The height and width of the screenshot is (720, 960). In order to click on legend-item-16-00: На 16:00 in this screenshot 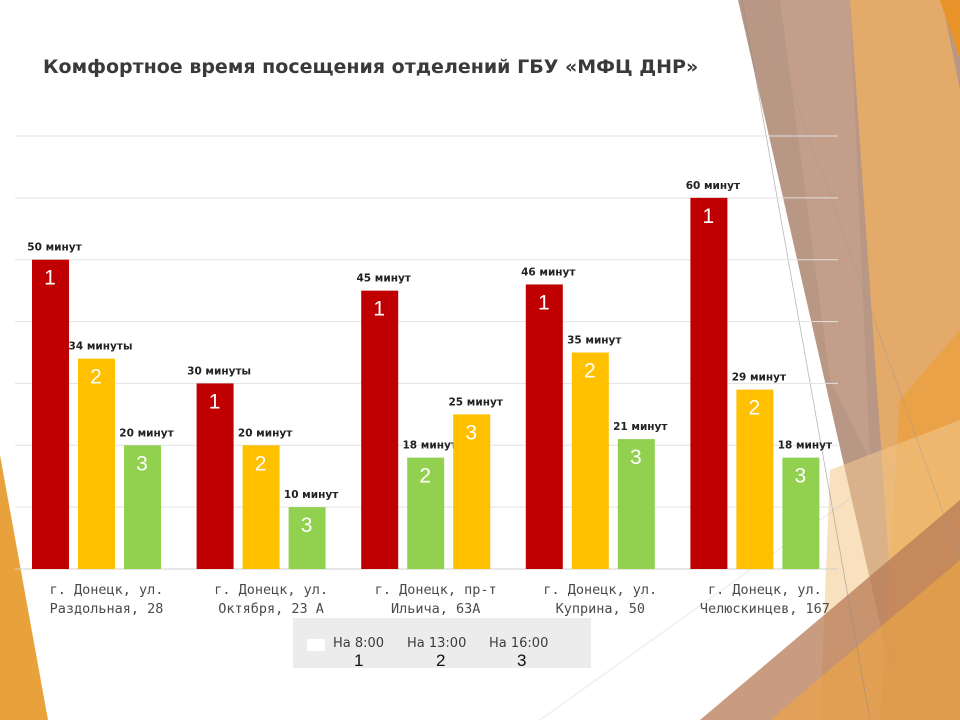, I will do `click(519, 643)`.